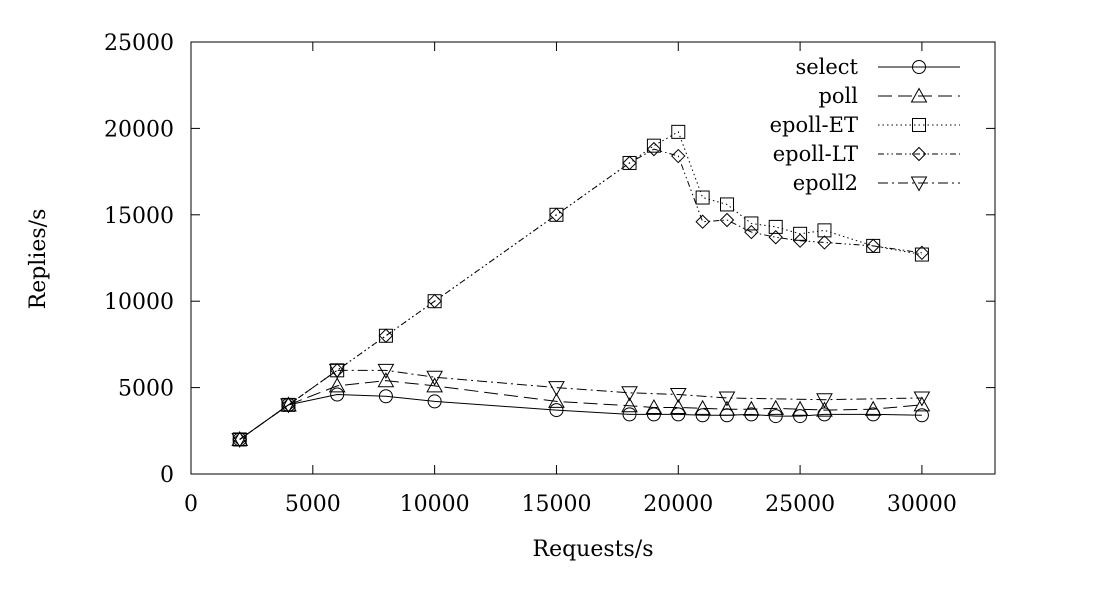 This screenshot has width=1112, height=592. What do you see at coordinates (38, 259) in the screenshot?
I see `y-axis-label: Replies/s` at bounding box center [38, 259].